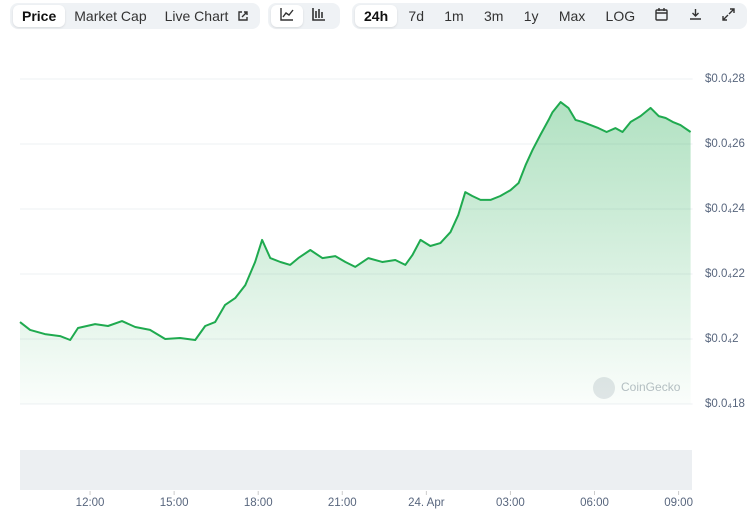 The width and height of the screenshot is (750, 521). Describe the element at coordinates (728, 16) in the screenshot. I see `fullscreen-button` at that location.